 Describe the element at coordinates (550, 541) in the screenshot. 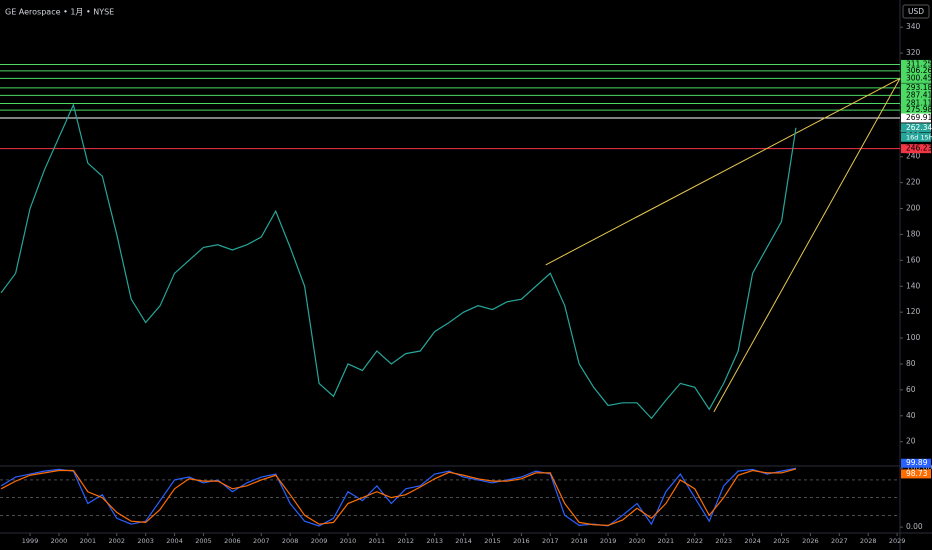

I see `x-tick-label: 2017` at that location.